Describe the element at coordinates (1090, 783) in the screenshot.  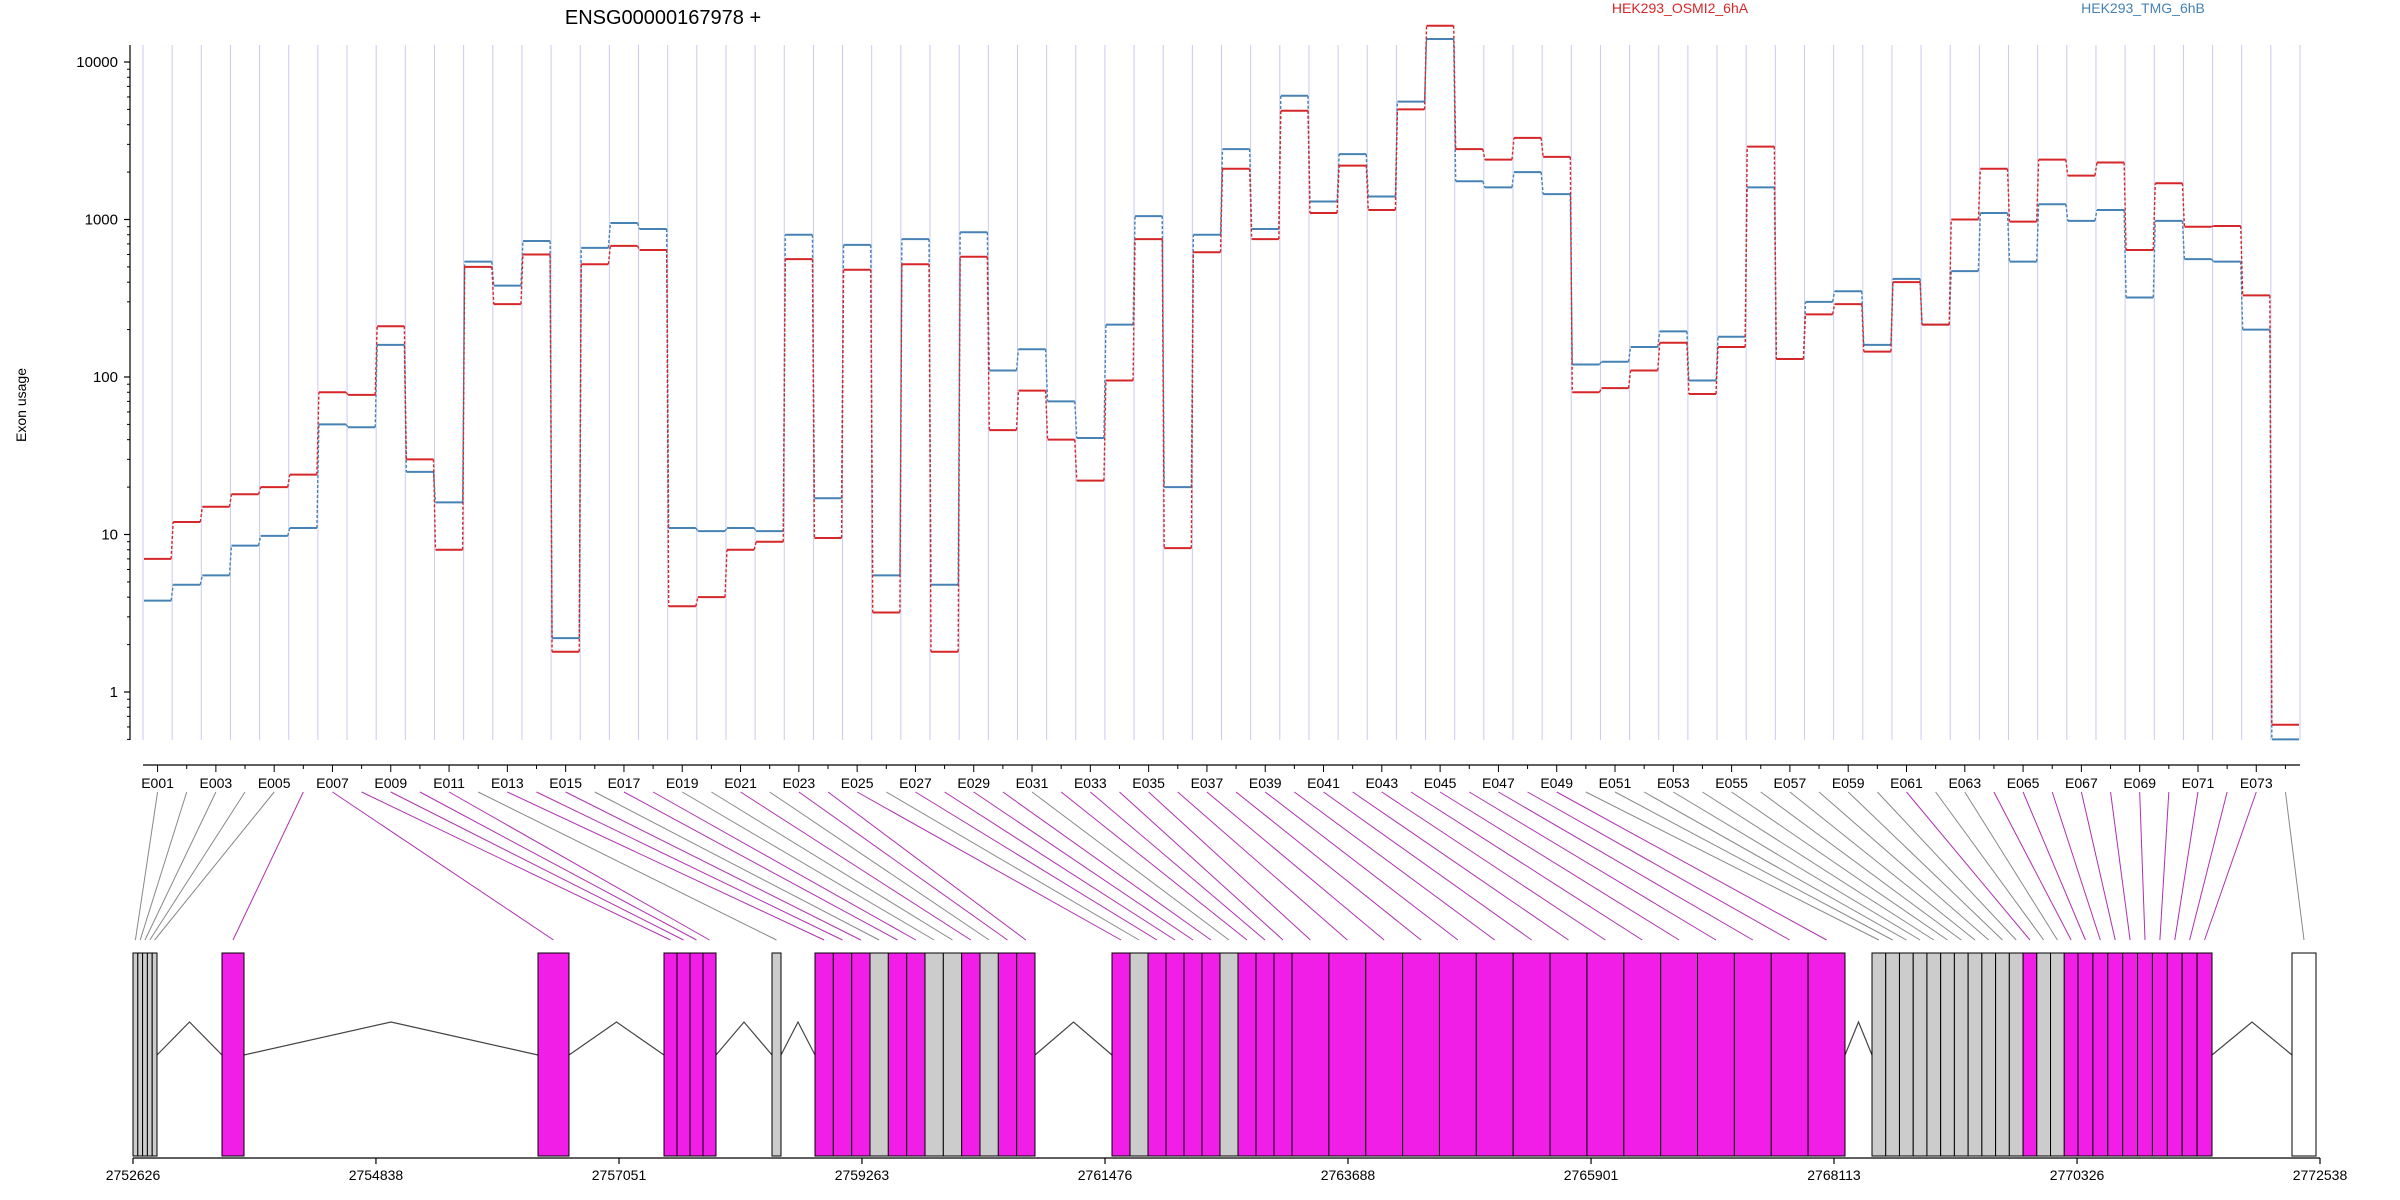
I see `exon-label: E033` at that location.